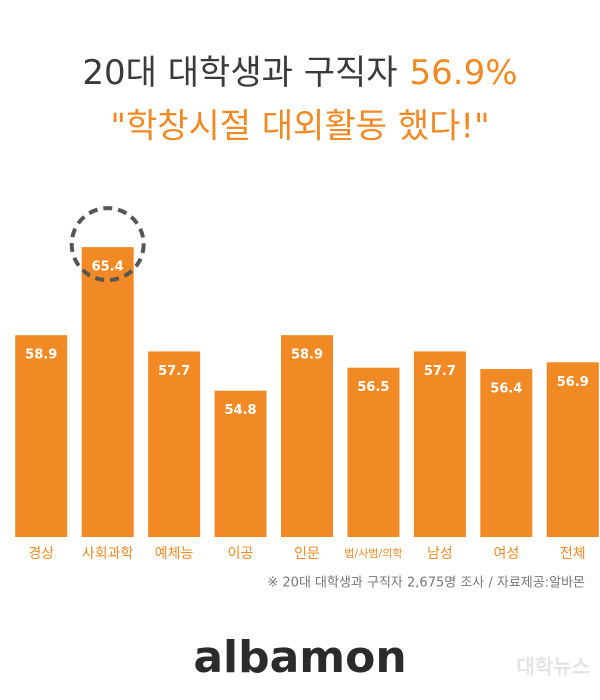  What do you see at coordinates (299, 657) in the screenshot?
I see `logo: albamon` at bounding box center [299, 657].